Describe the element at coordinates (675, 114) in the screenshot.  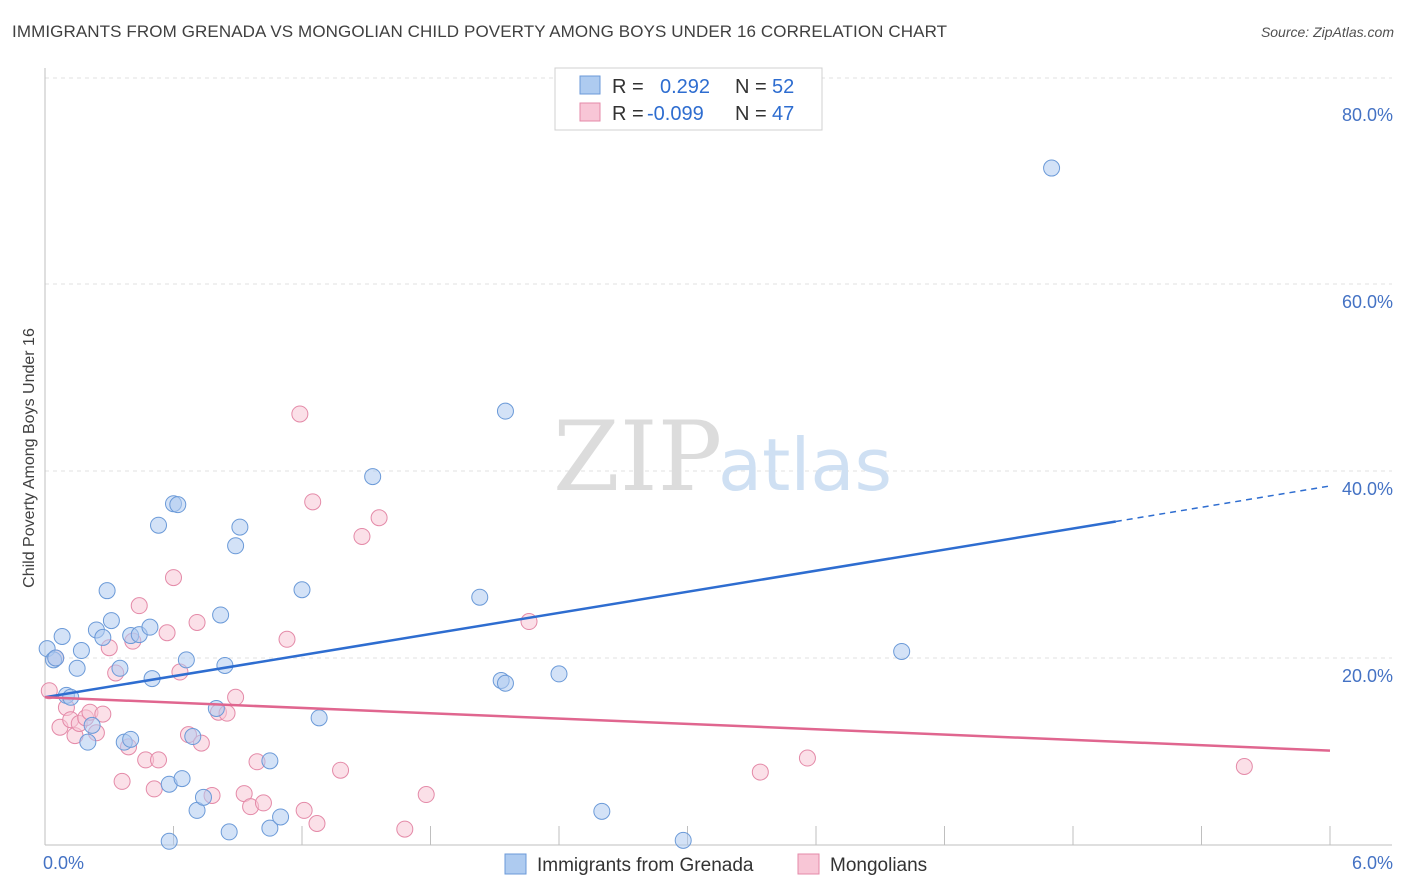
I see `legend-r-value-2: -0.099` at that location.